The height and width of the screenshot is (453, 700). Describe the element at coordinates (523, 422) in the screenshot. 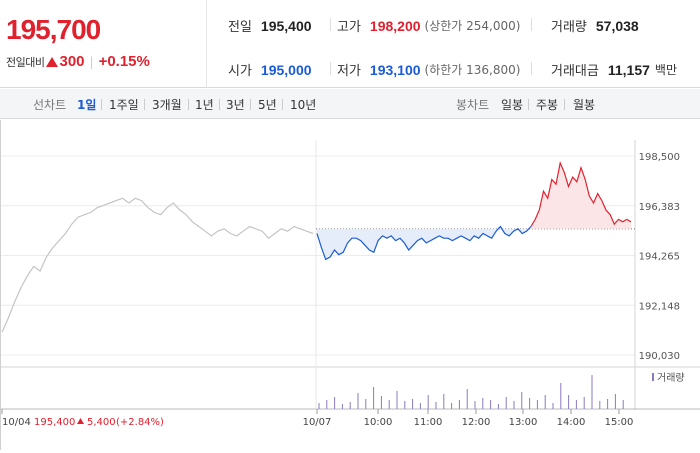

I see `x-tick-label: 13:00` at that location.